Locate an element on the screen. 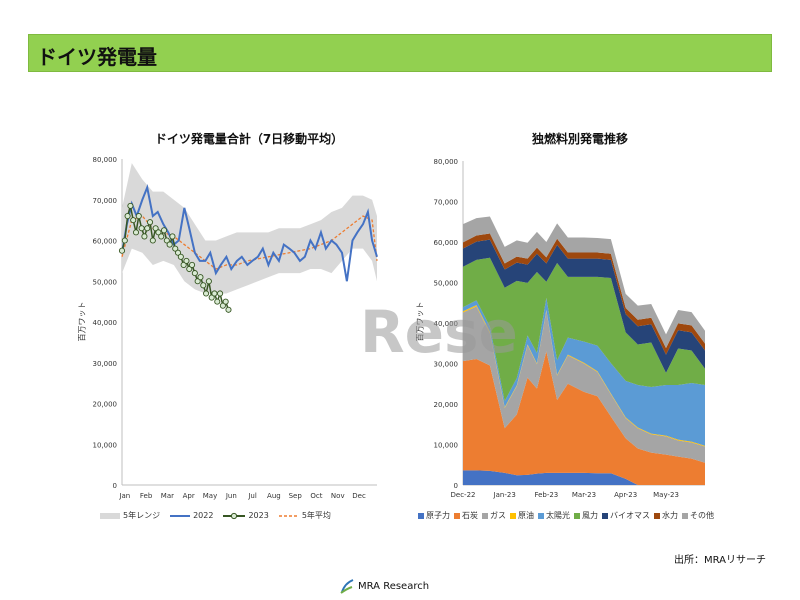 Image resolution: width=800 pixels, height=600 pixels. legend-item-fuel-9: その他 is located at coordinates (698, 515).